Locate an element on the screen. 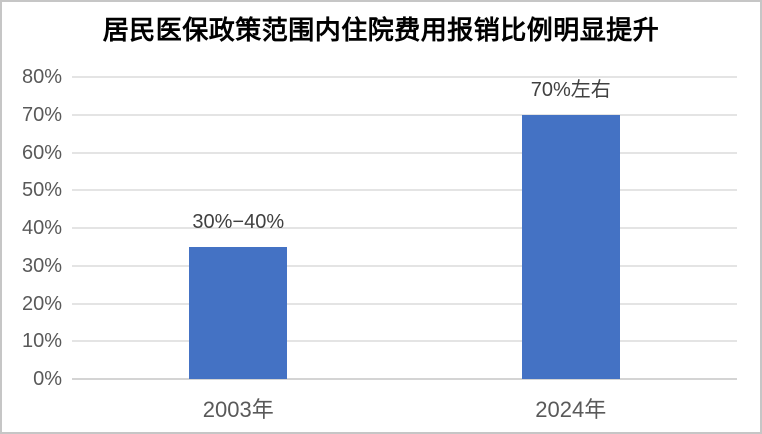  x-axis-line is located at coordinates (404, 379).